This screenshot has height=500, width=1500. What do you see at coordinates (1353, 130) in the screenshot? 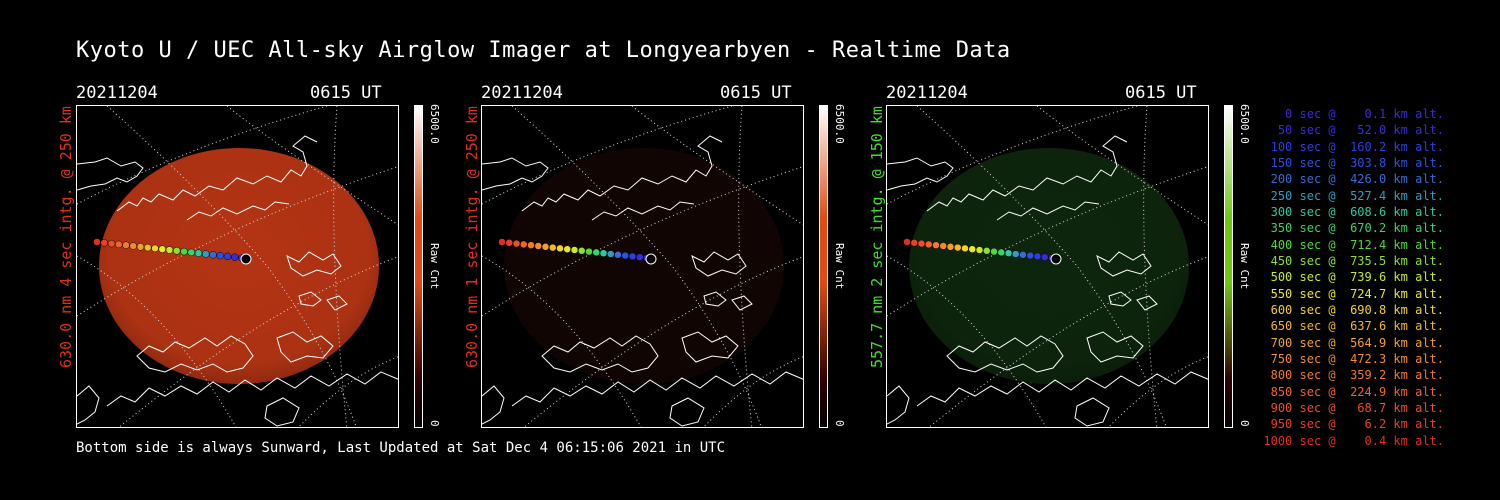
I see `legend-row: 50 sec @ 52.0 km alt.` at bounding box center [1353, 130].